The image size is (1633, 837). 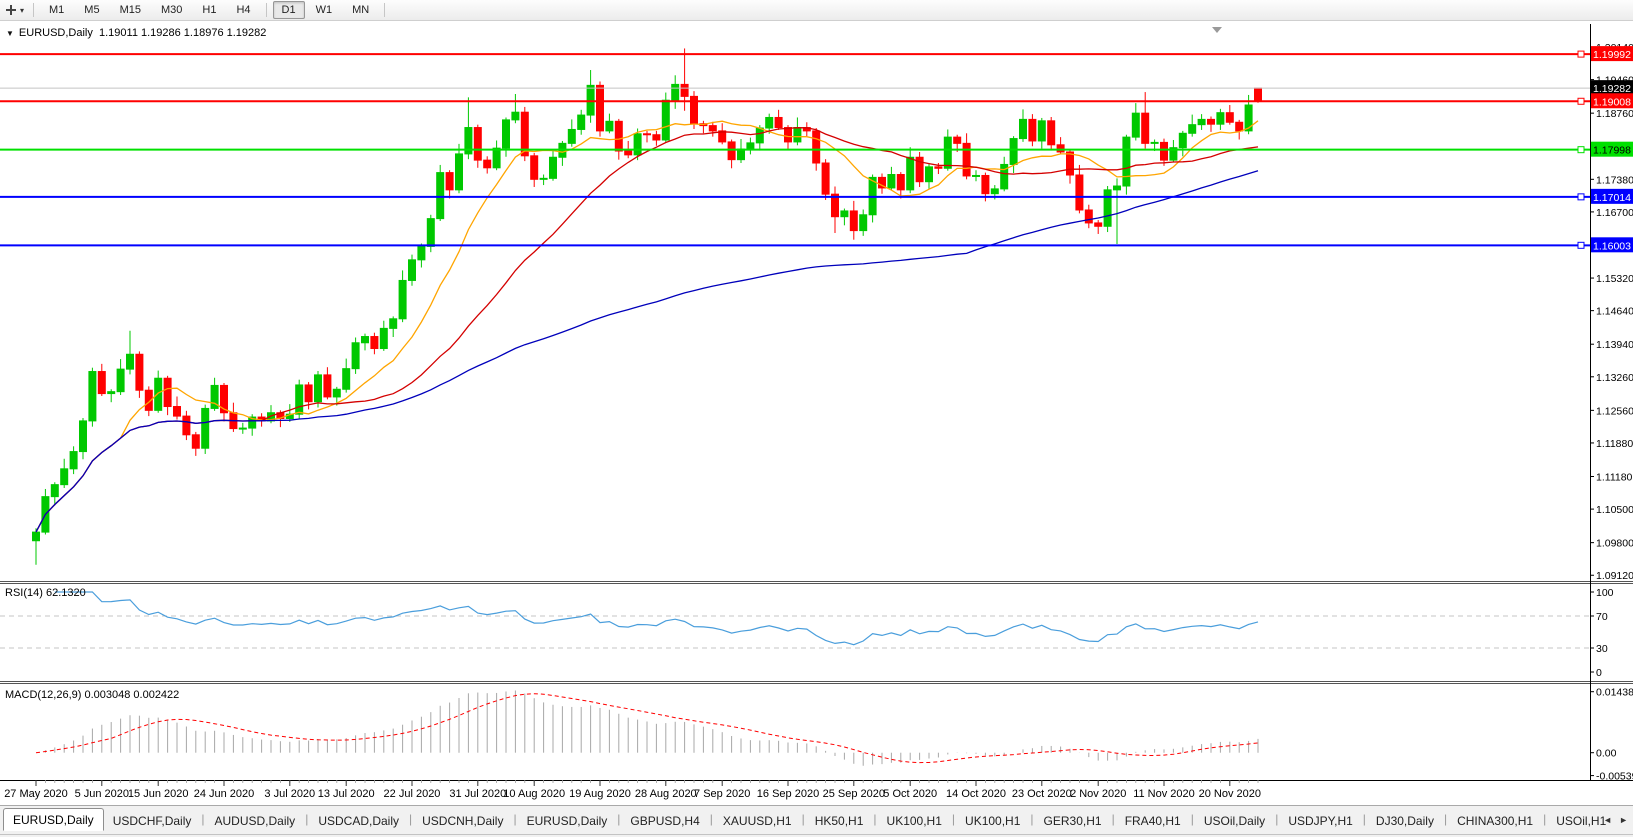 What do you see at coordinates (1614, 378) in the screenshot?
I see `svg-text: 1.13260` at bounding box center [1614, 378].